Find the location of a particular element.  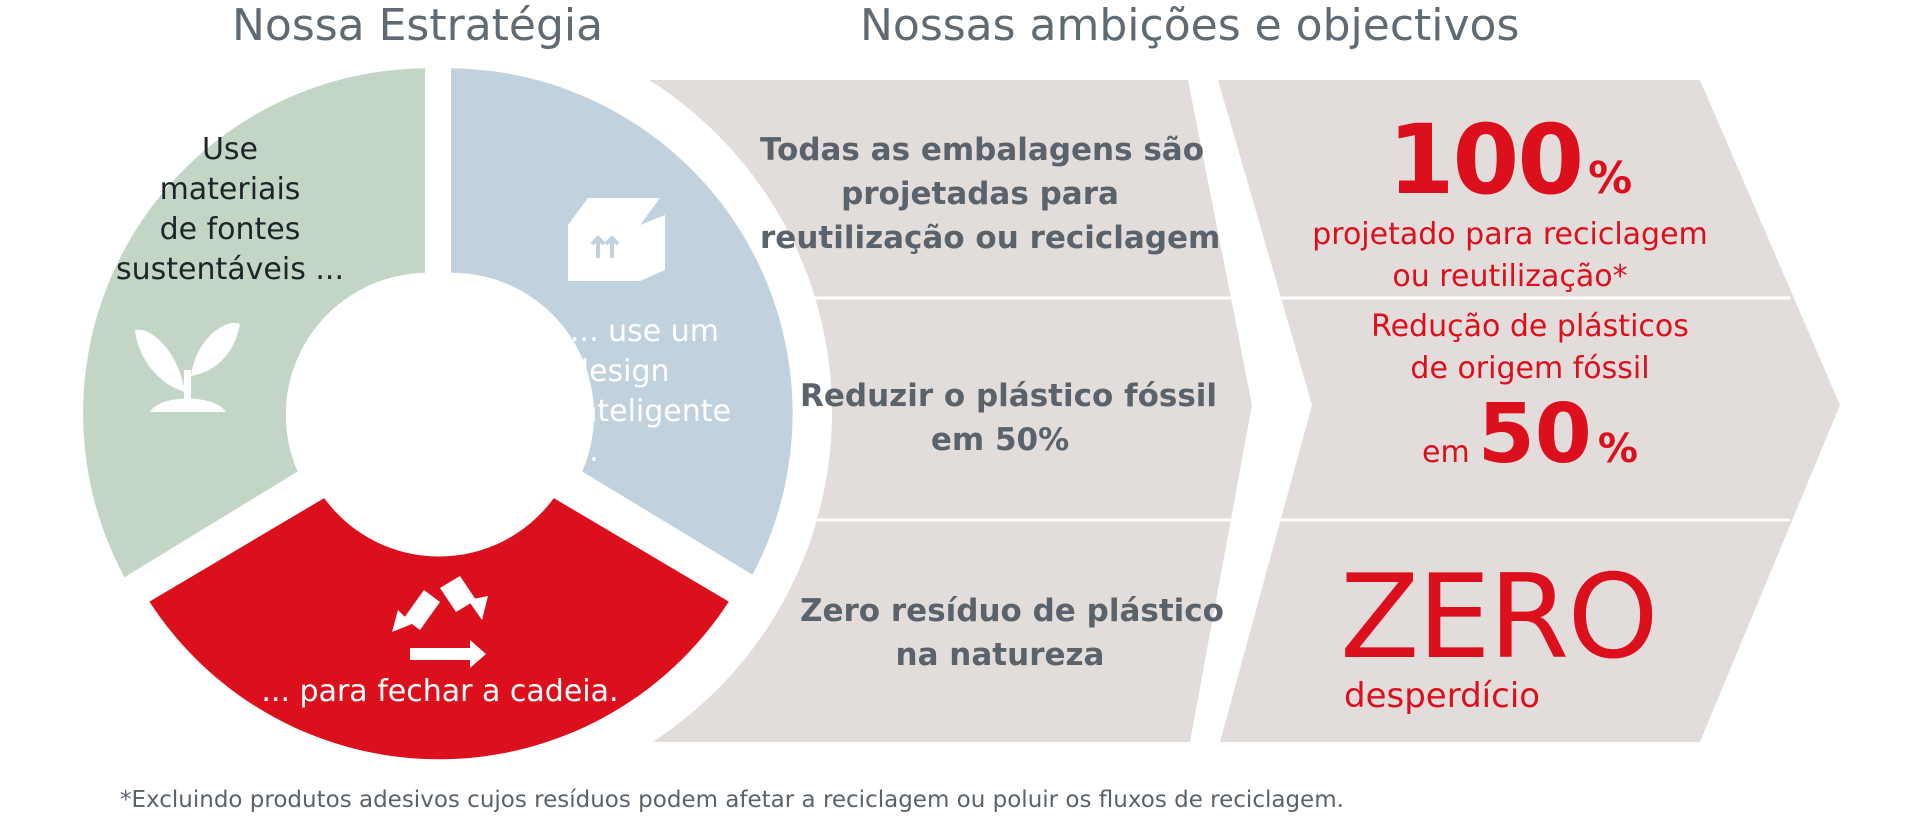

segment-close-loop is located at coordinates (439, 629).